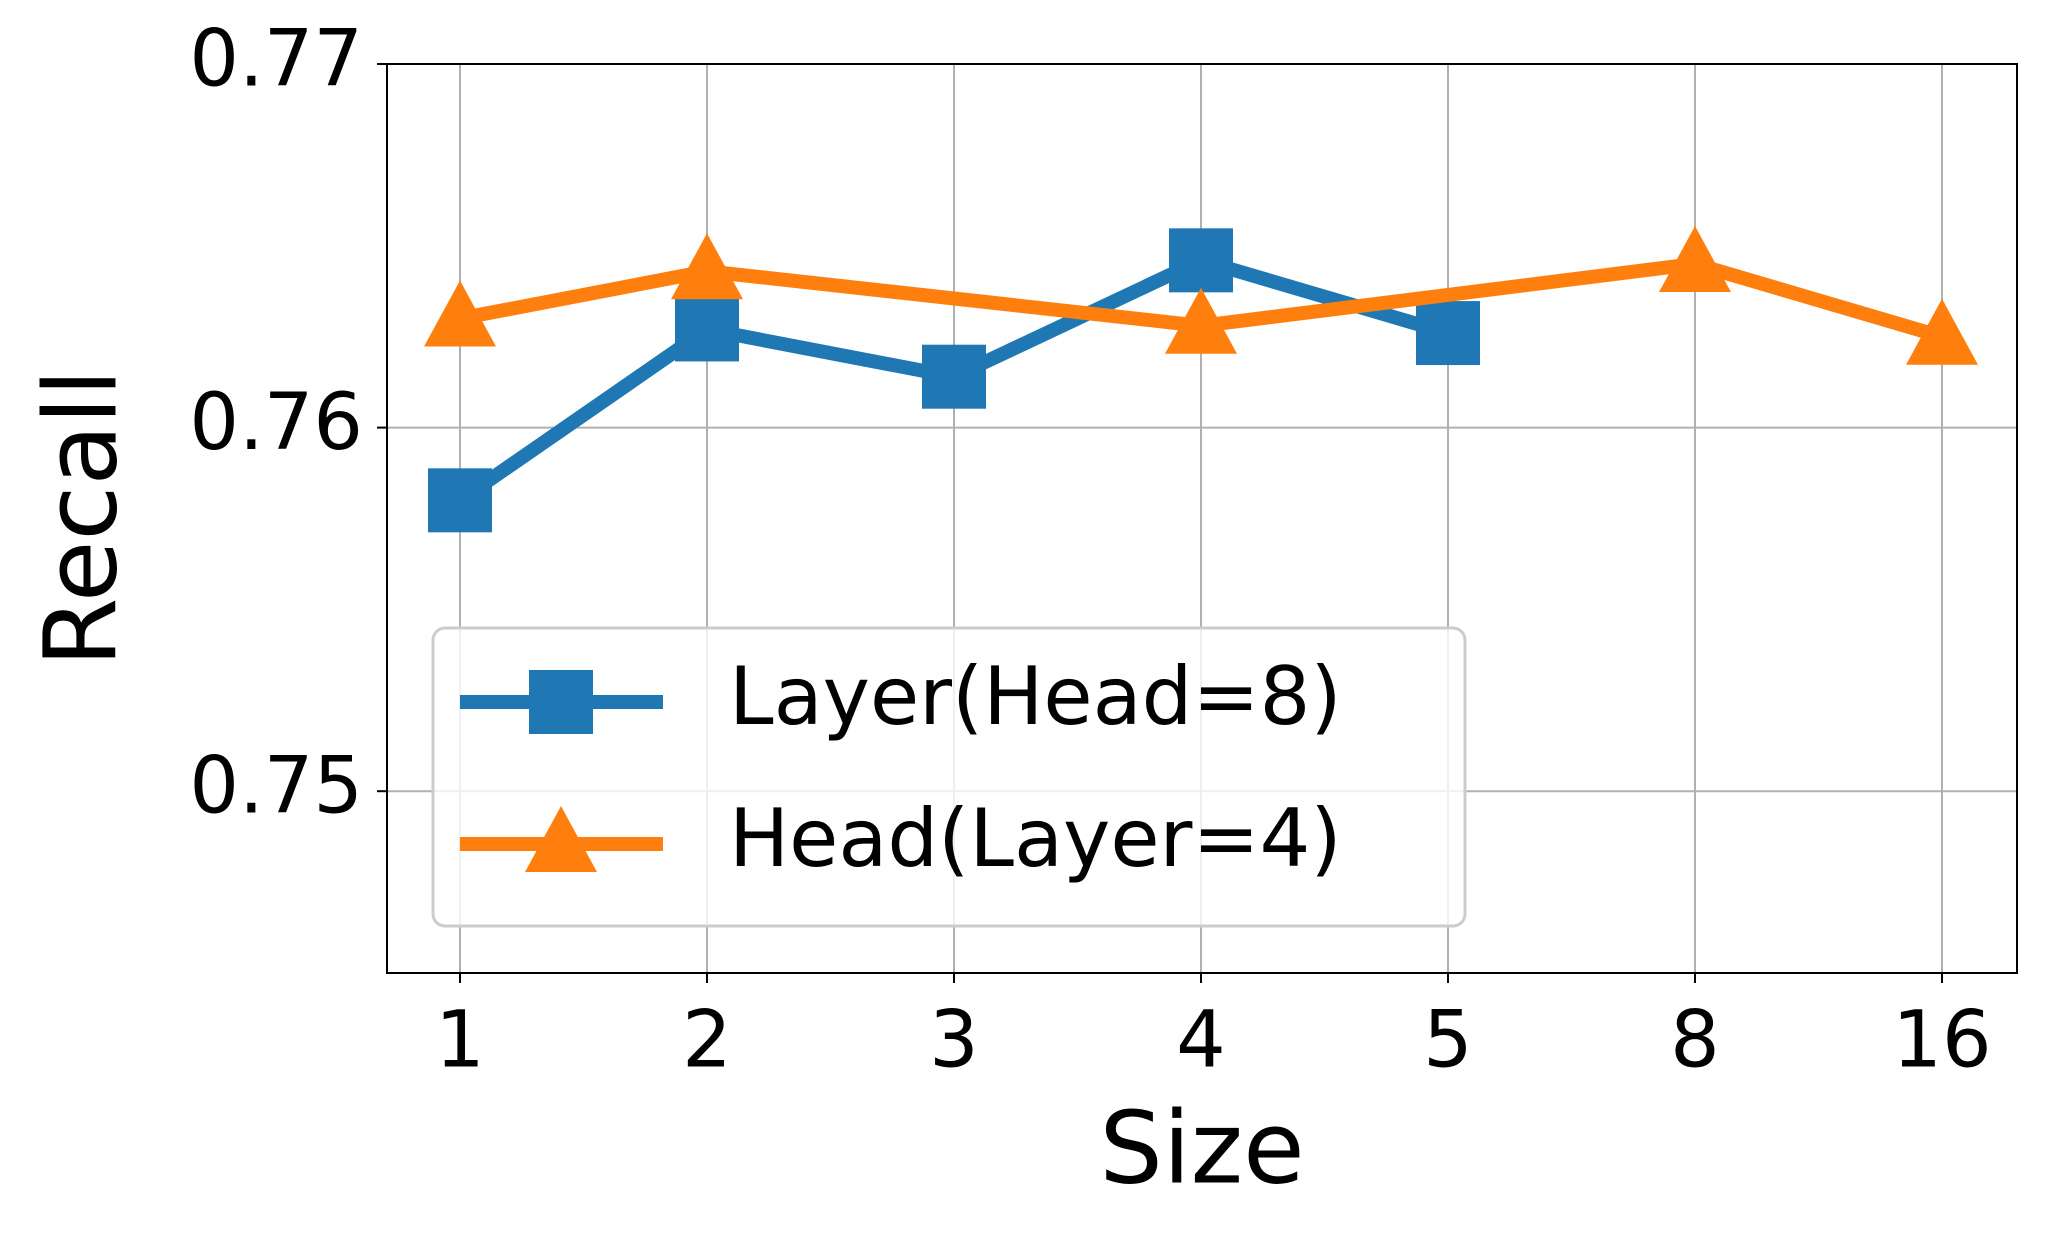  What do you see at coordinates (954, 1040) in the screenshot?
I see `x-tick-label: 3` at bounding box center [954, 1040].